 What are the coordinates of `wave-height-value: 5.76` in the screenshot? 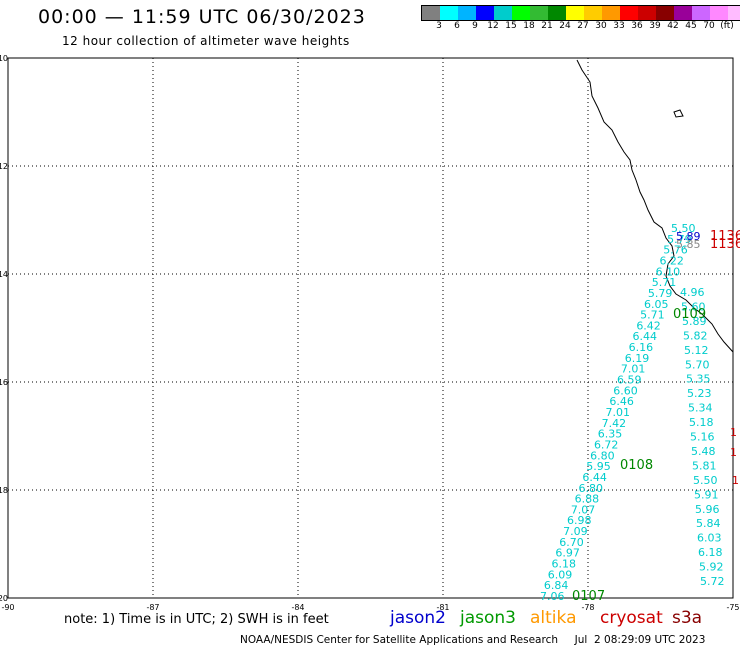 It's located at (675, 250).